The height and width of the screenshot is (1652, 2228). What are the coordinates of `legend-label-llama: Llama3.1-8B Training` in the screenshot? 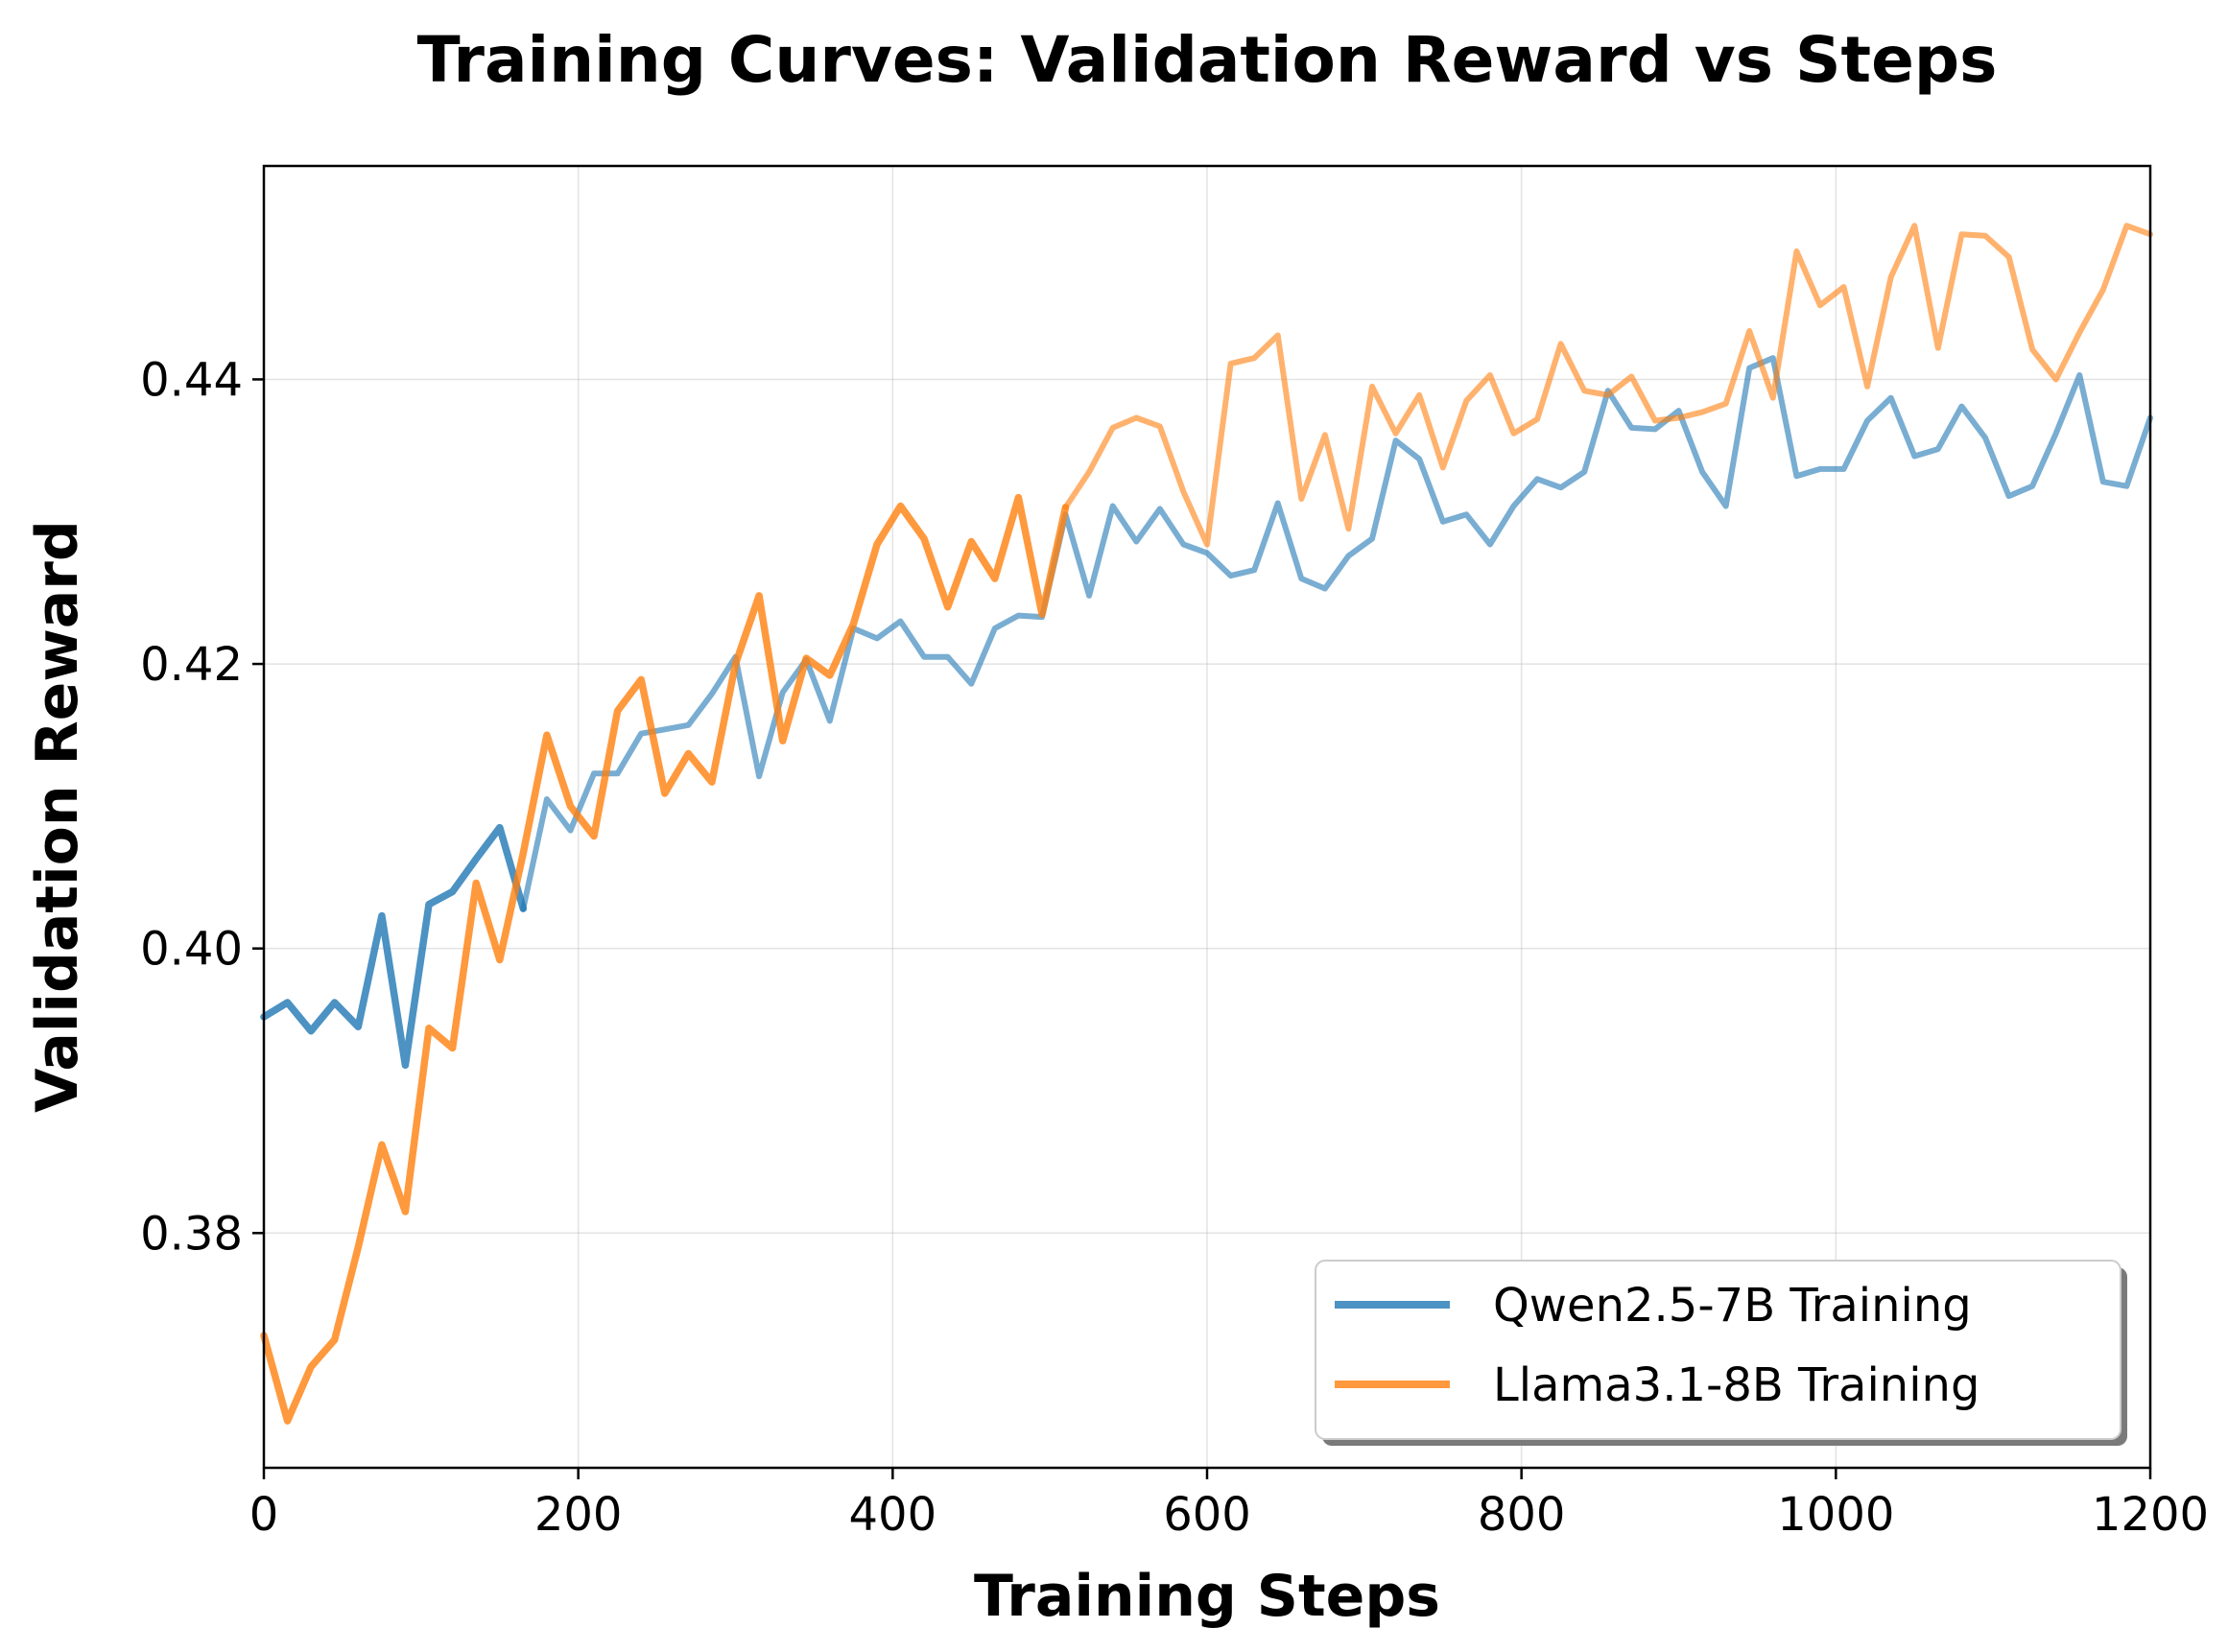 It's located at (1736, 1385).